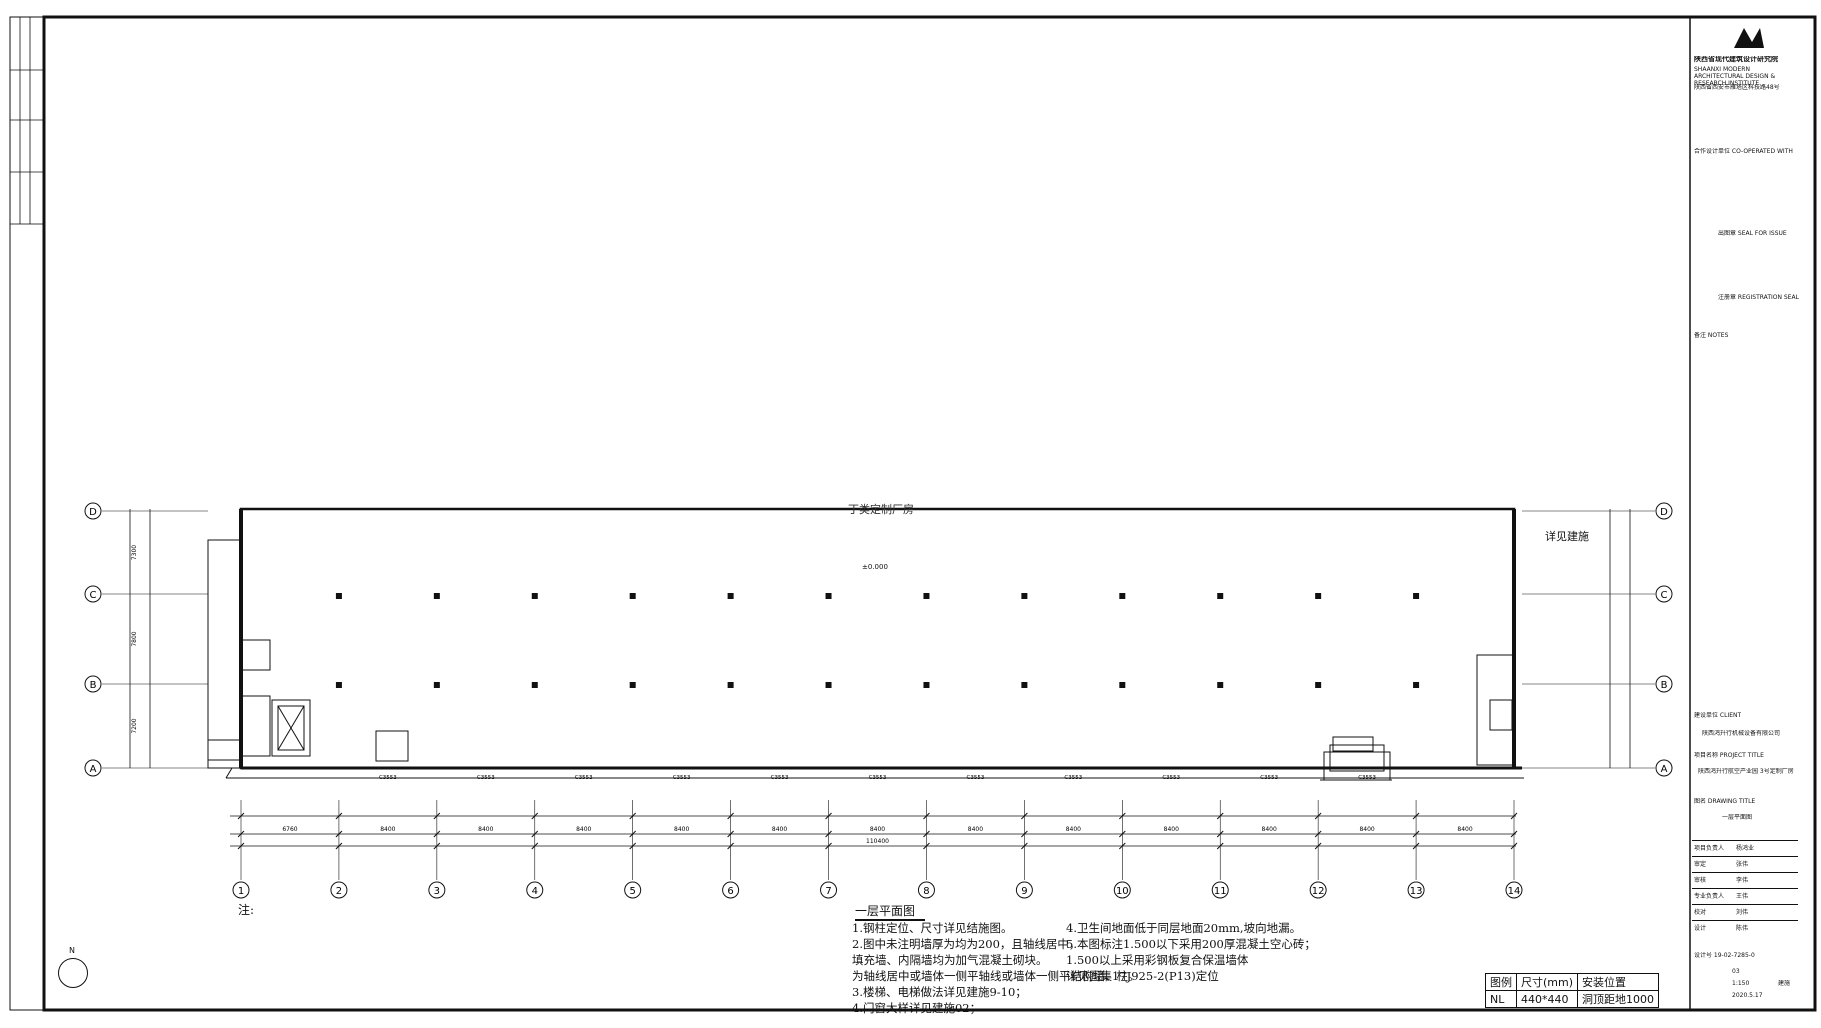 This screenshot has height=1028, width=1821. I want to click on column-axis-label: 3, so click(437, 891).